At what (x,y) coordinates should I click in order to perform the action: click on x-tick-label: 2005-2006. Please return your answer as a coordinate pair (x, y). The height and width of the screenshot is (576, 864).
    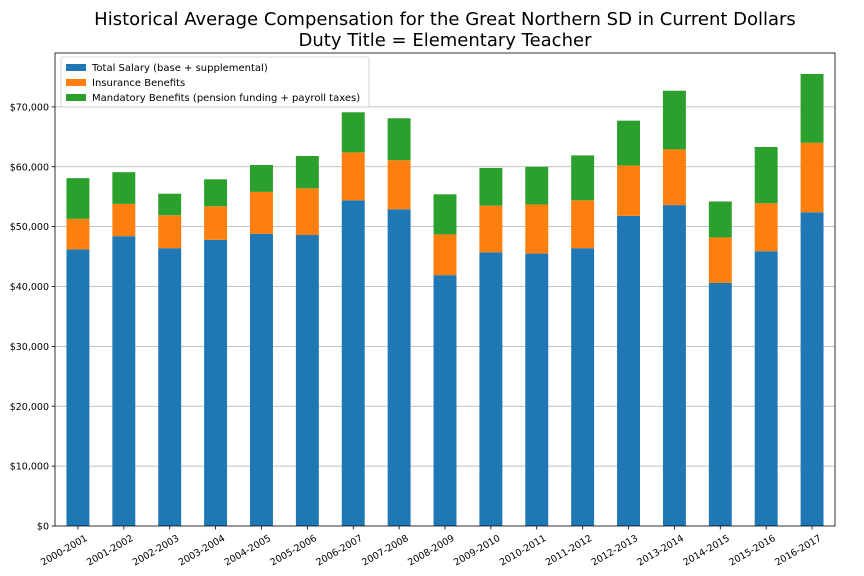
    Looking at the image, I should click on (293, 550).